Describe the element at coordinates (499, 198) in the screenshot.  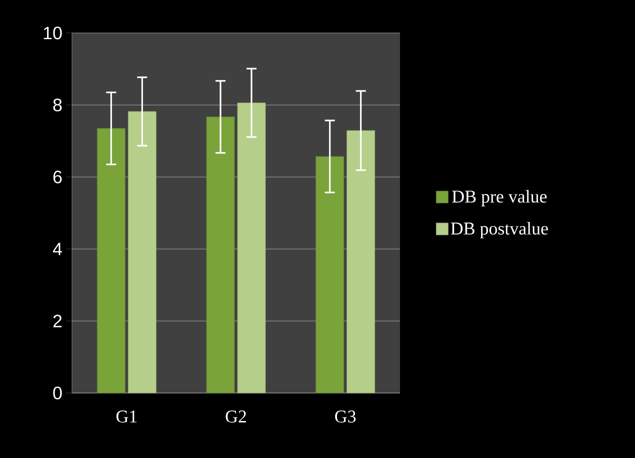
I see `legend-label: DB pre value` at that location.